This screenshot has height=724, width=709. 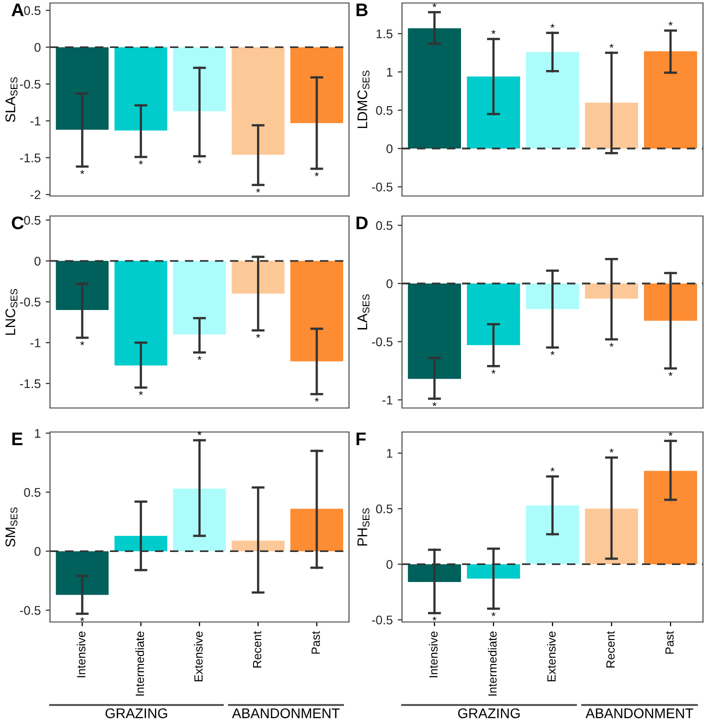 What do you see at coordinates (363, 99) in the screenshot?
I see `y-axis-title: LDMC$_{SES}$` at bounding box center [363, 99].